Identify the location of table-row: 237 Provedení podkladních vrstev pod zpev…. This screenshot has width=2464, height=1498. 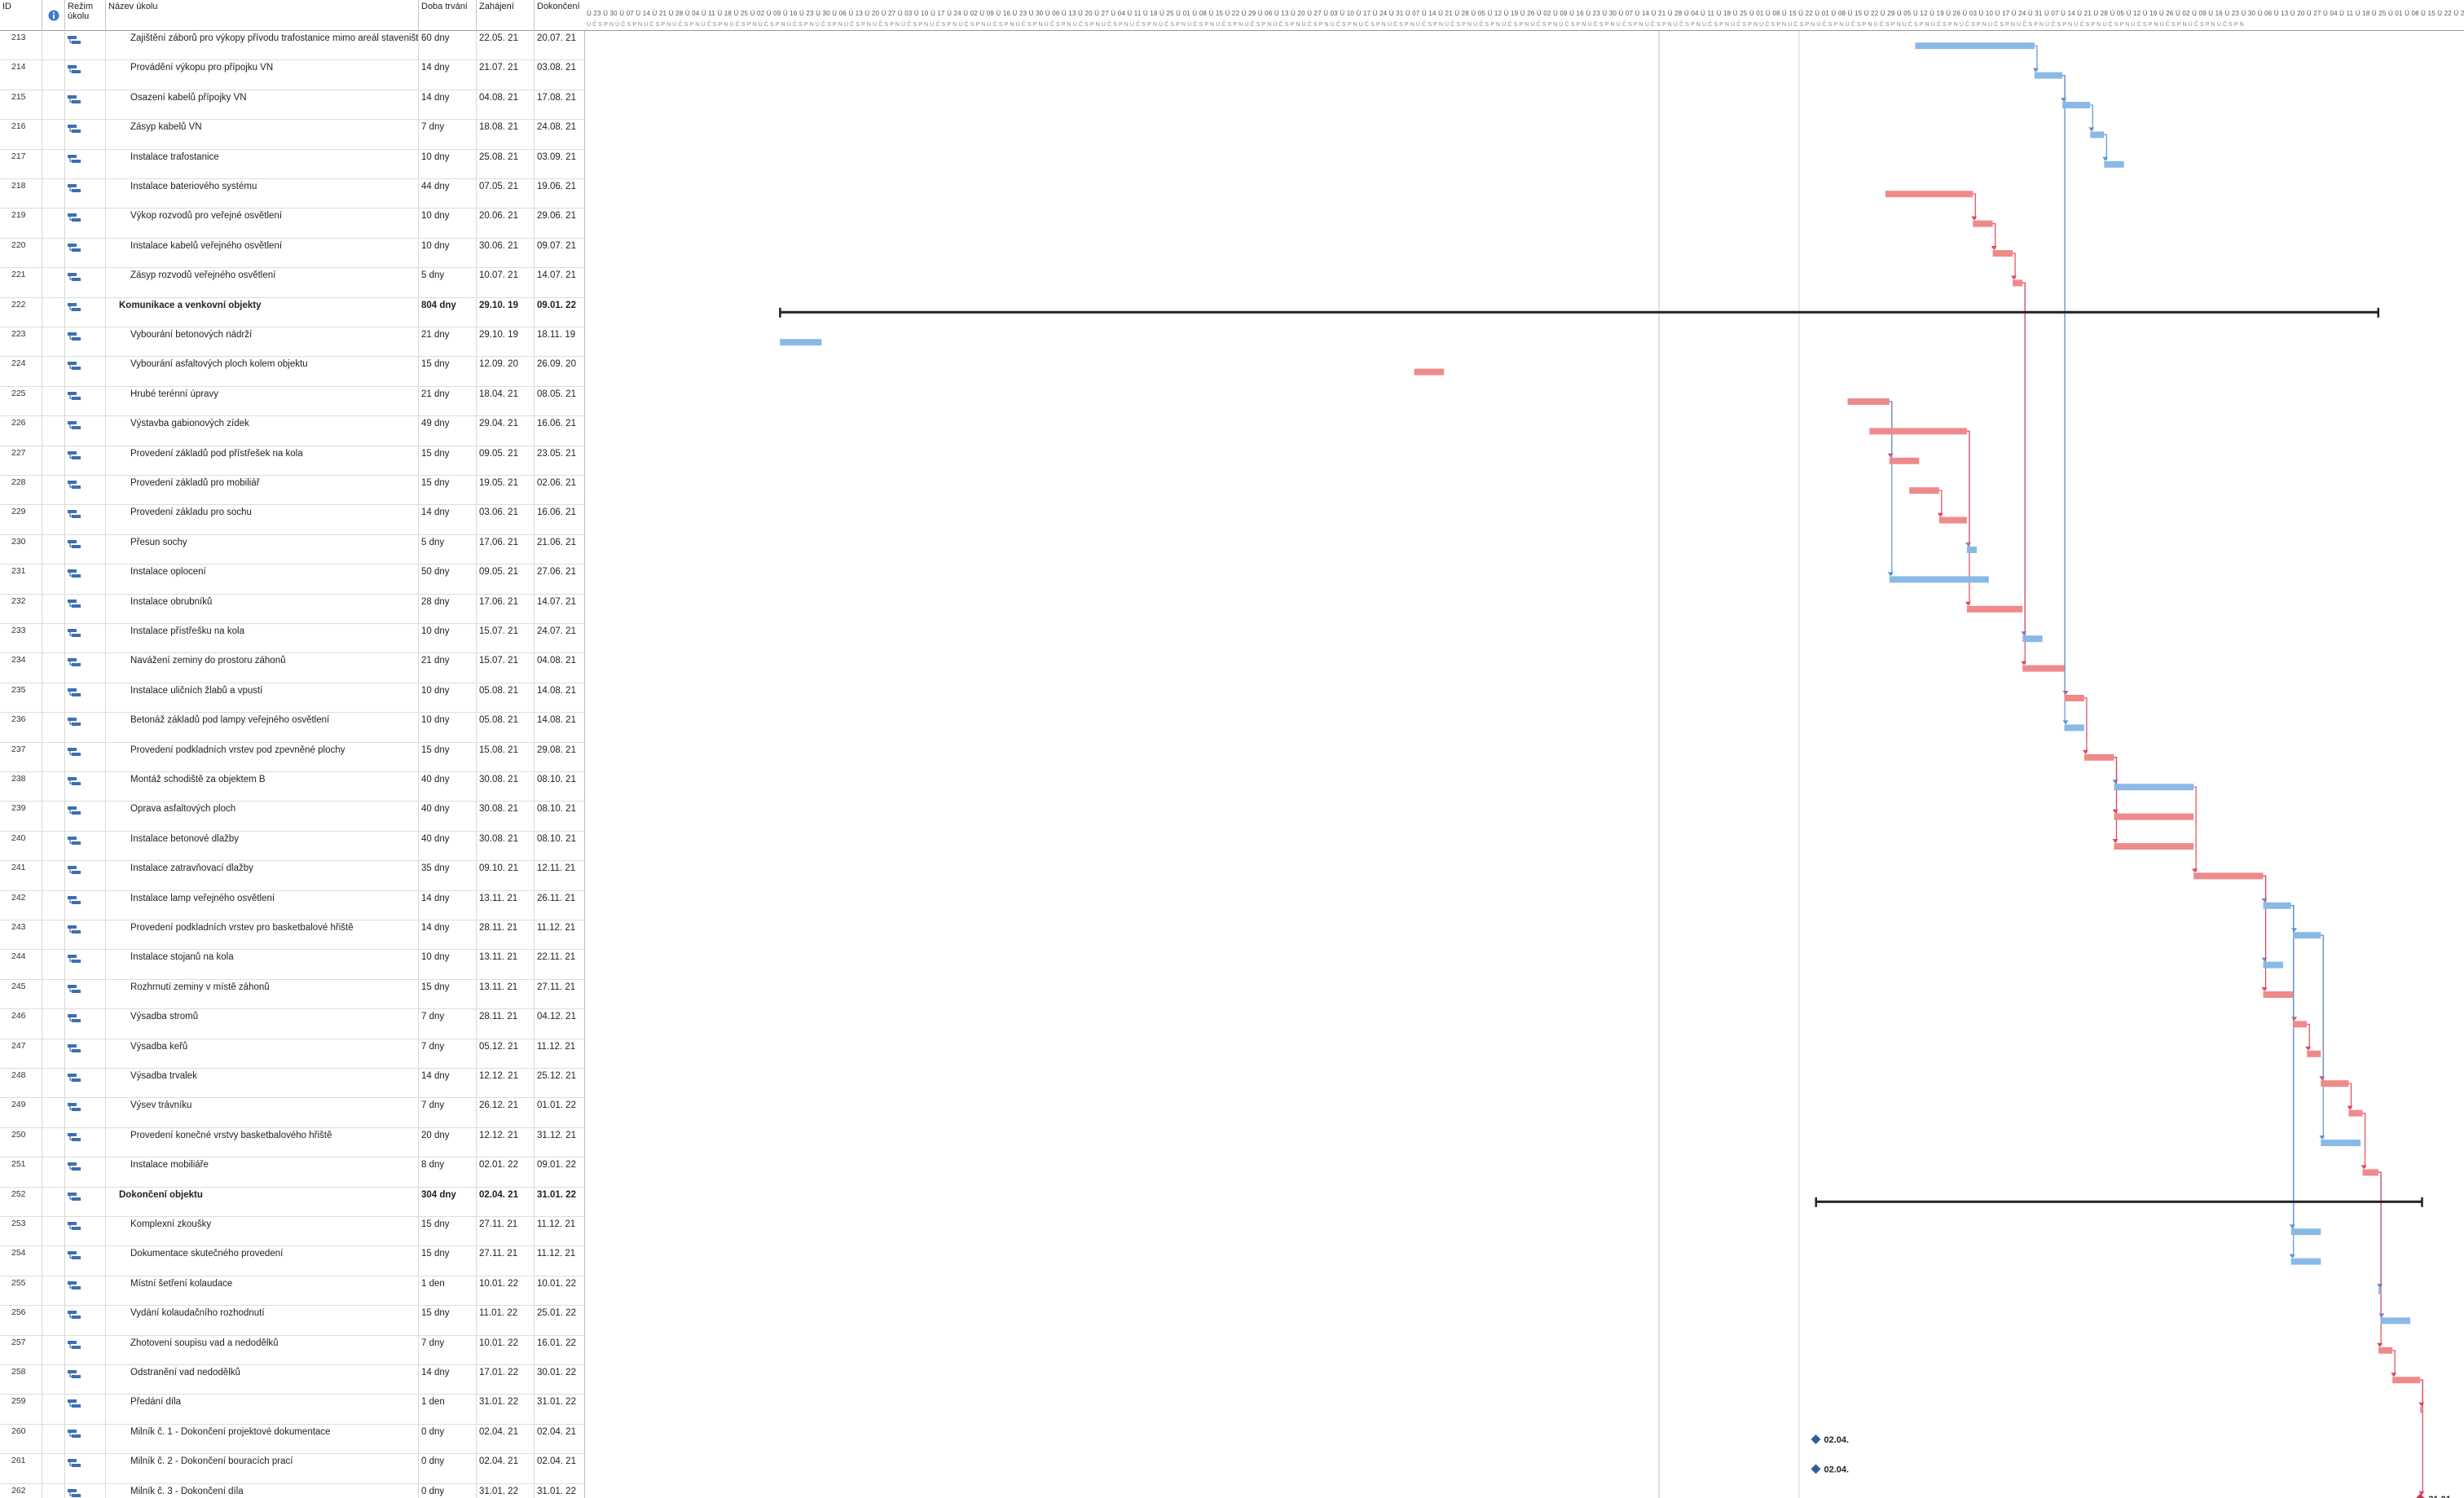
(292, 757).